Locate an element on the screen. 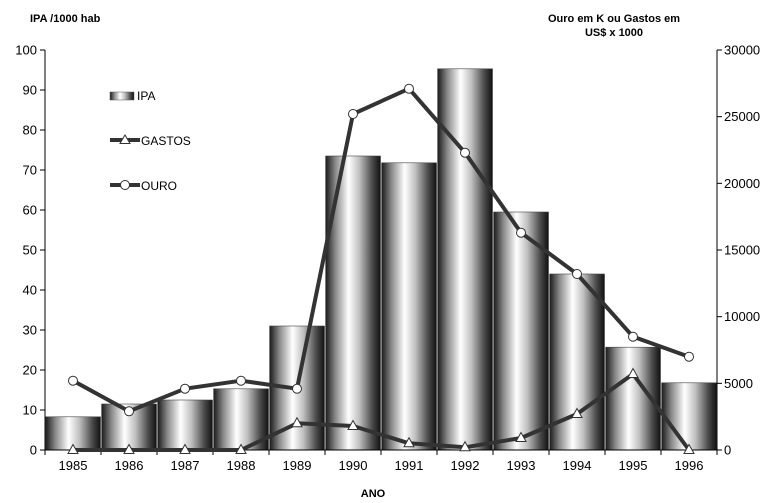  point-ouro-1991 is located at coordinates (409, 88).